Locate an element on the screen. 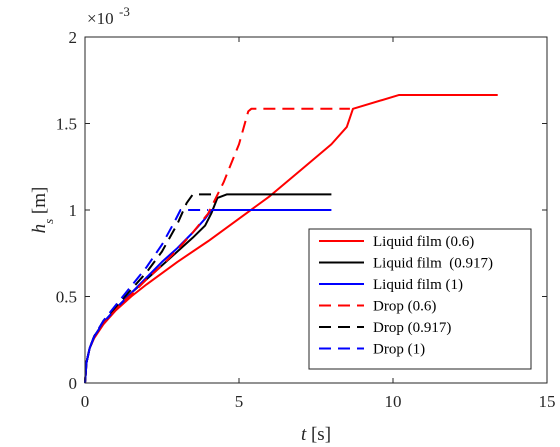 This screenshot has height=447, width=560. y-tick-label: 1.5 is located at coordinates (66, 124).